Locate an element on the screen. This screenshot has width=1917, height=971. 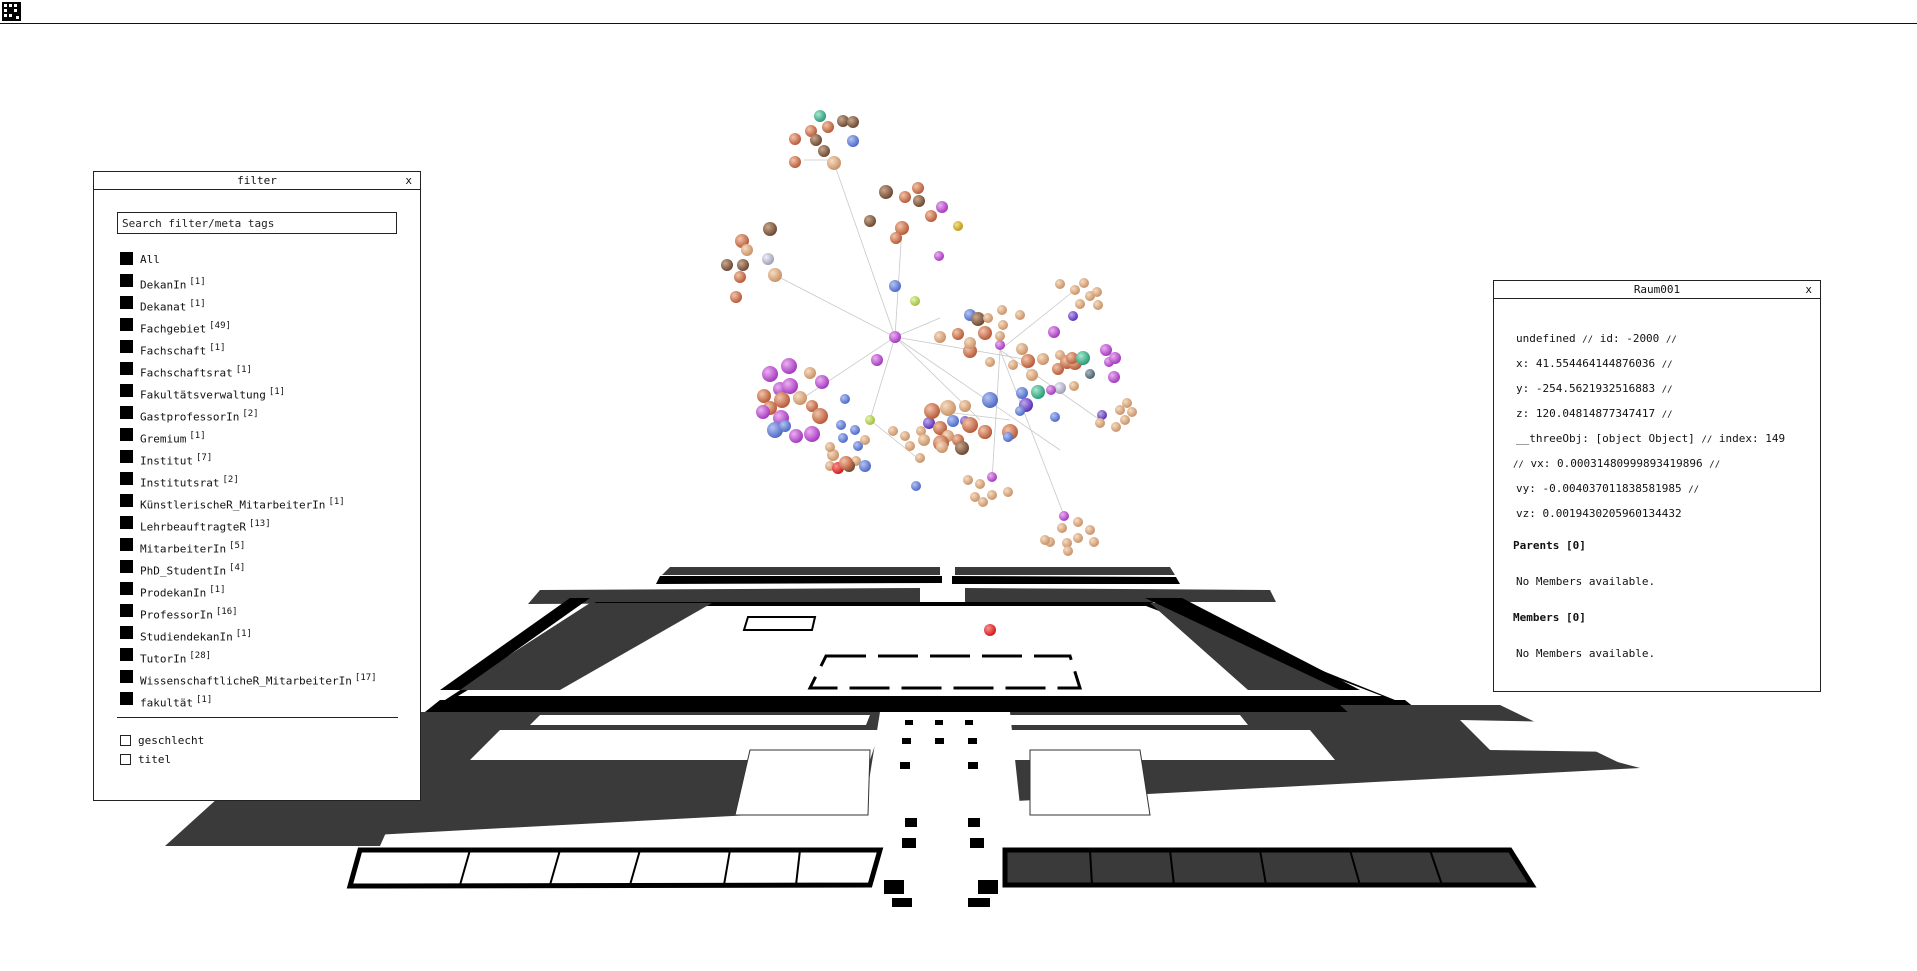
filter-close-button: x is located at coordinates (408, 180).